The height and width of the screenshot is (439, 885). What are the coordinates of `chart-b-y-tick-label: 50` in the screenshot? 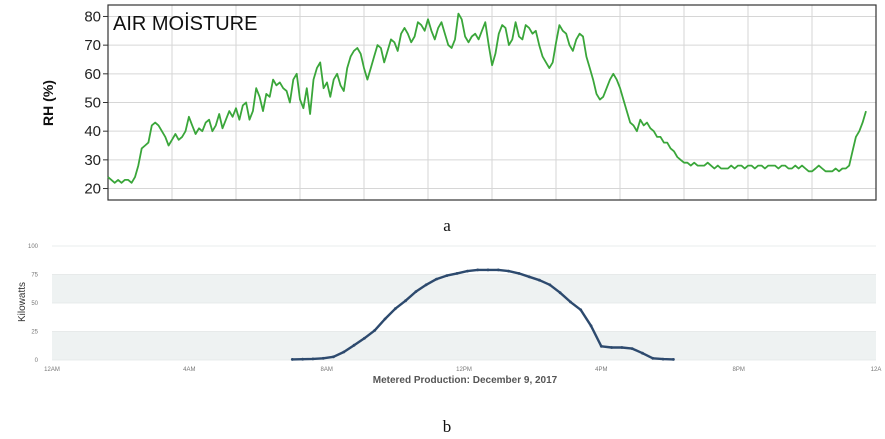 It's located at (34, 304).